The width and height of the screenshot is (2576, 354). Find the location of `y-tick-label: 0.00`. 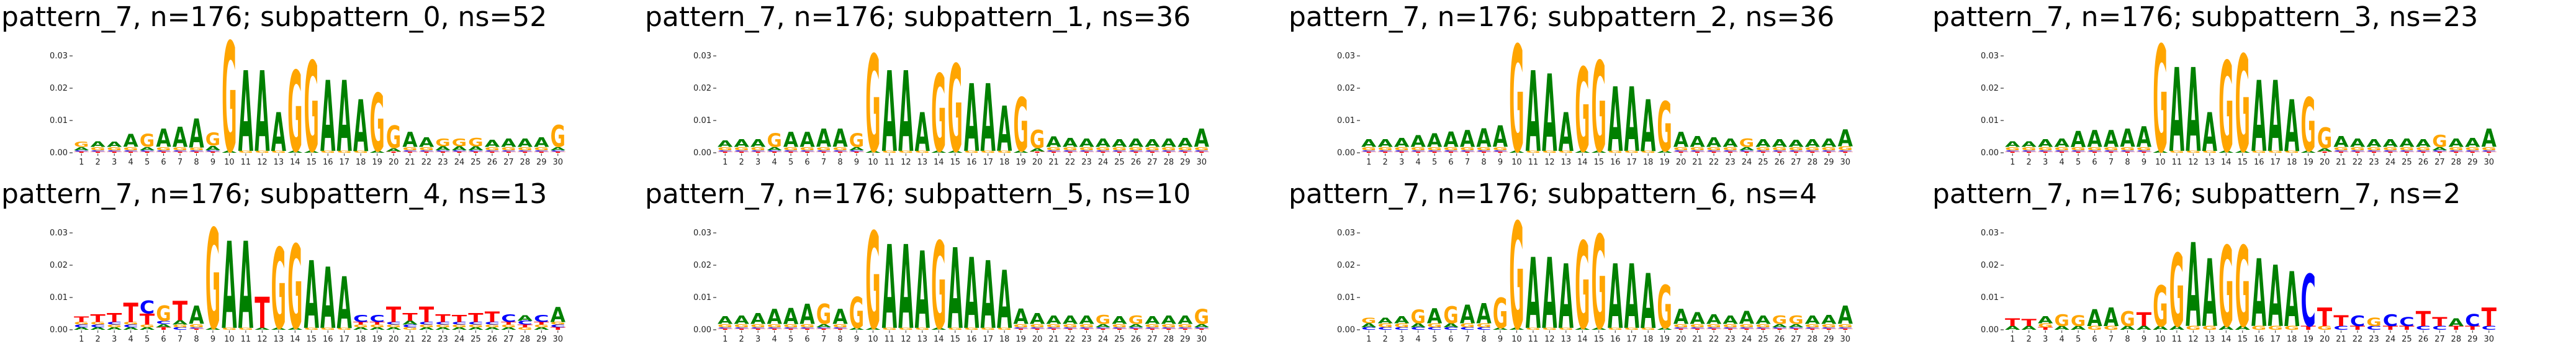

y-tick-label: 0.00 is located at coordinates (59, 153).